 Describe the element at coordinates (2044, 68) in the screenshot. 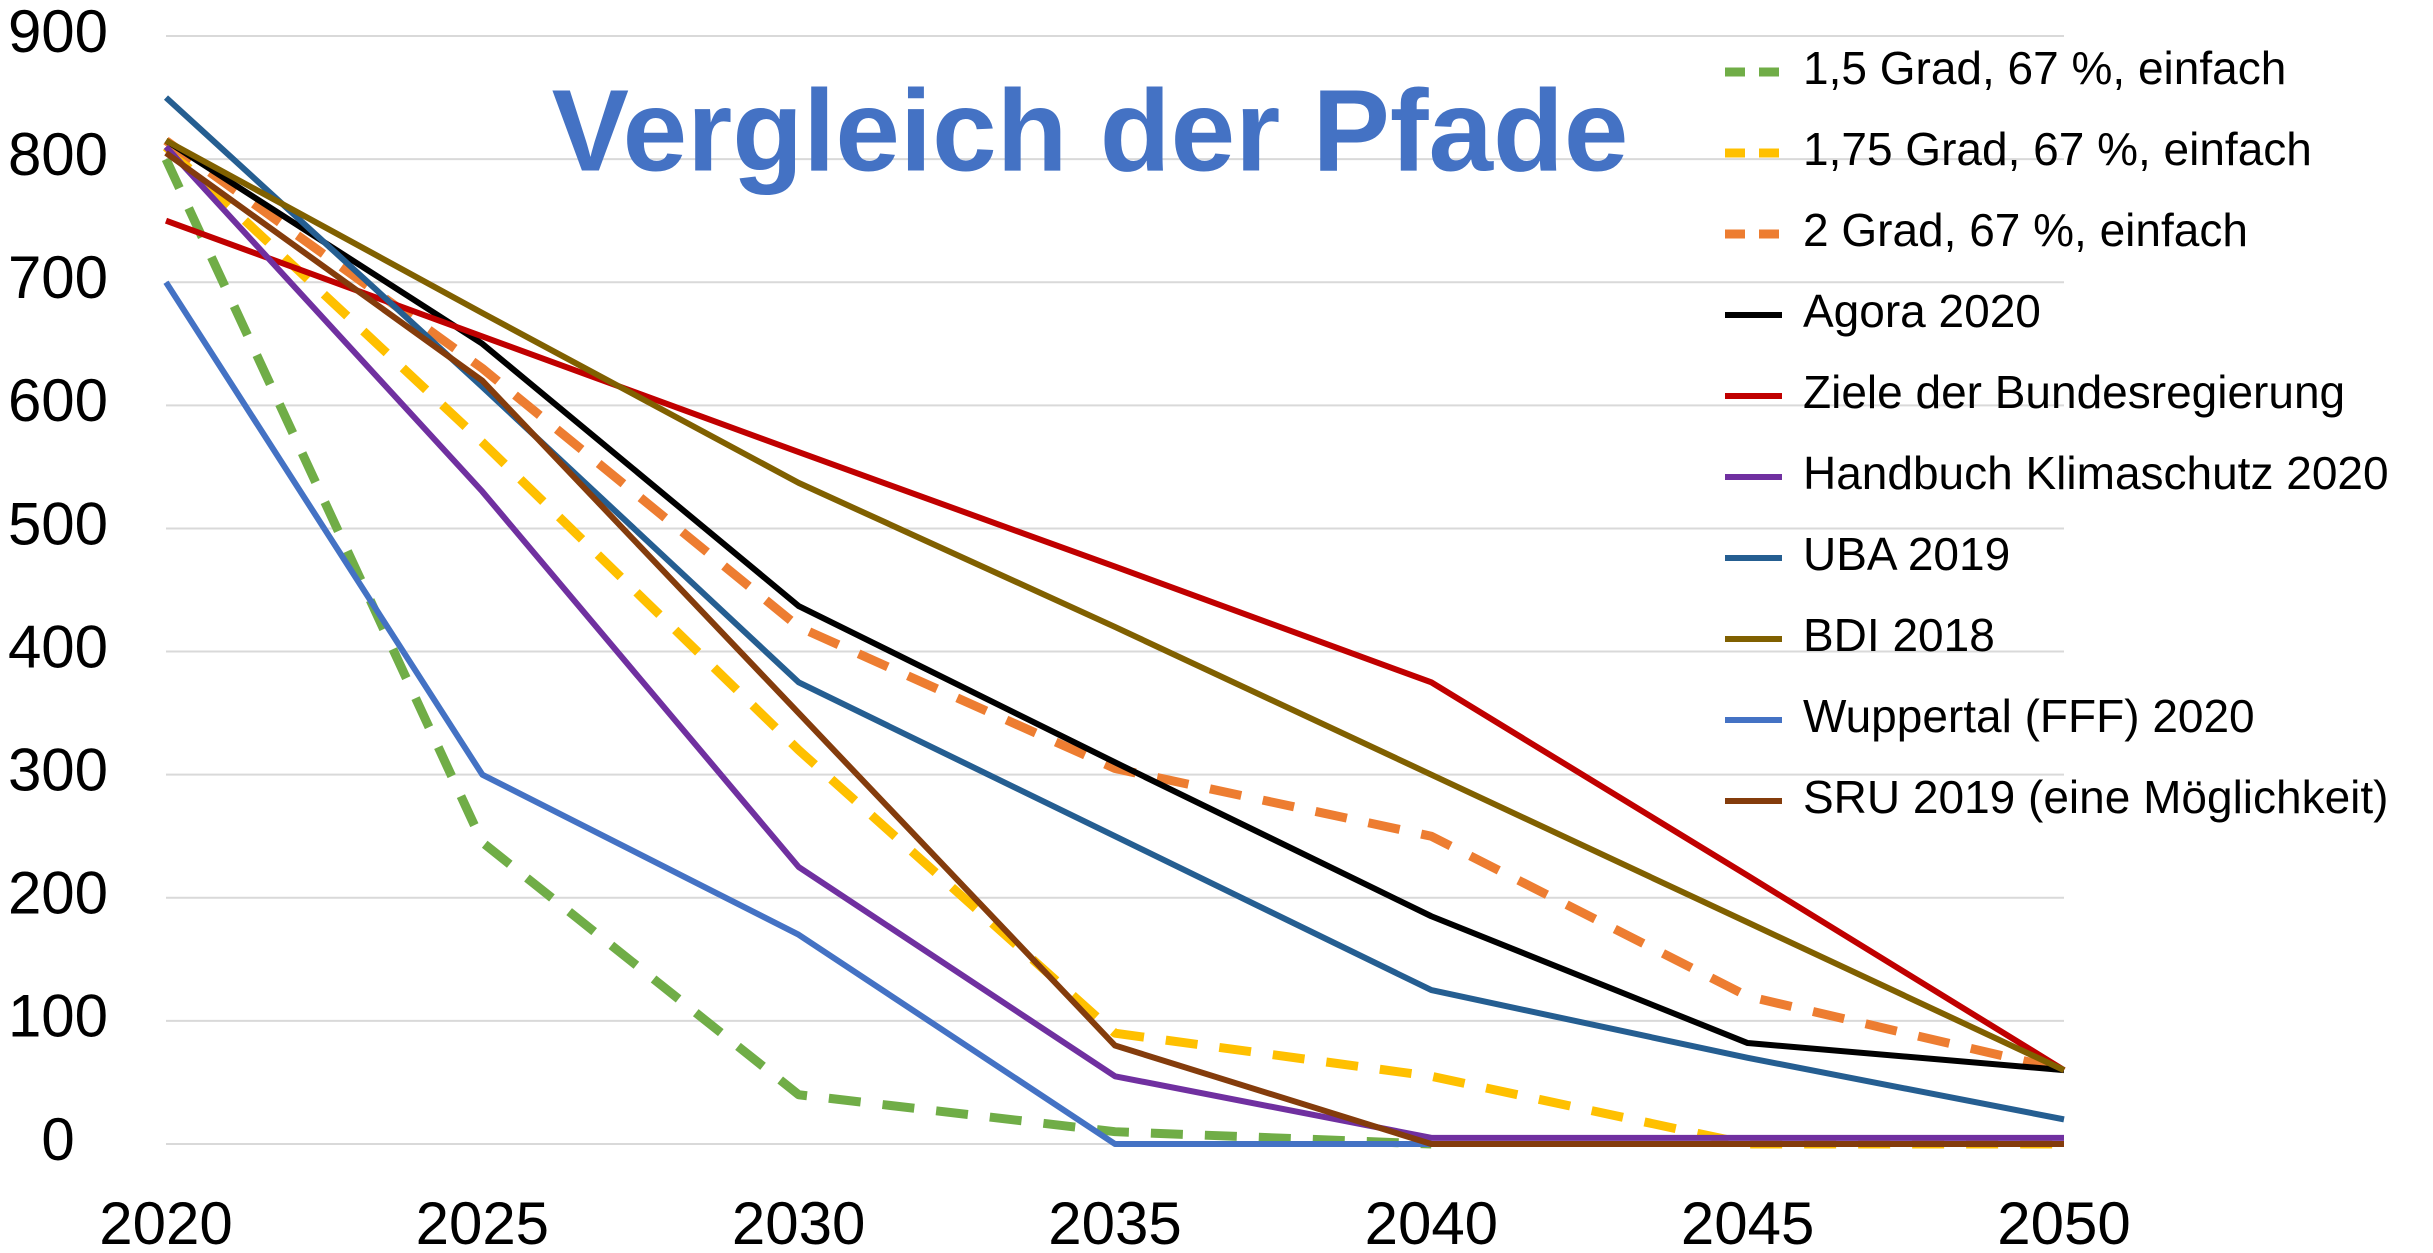

I see `legend-label: 1,5 Grad, 67 %, einfach` at that location.